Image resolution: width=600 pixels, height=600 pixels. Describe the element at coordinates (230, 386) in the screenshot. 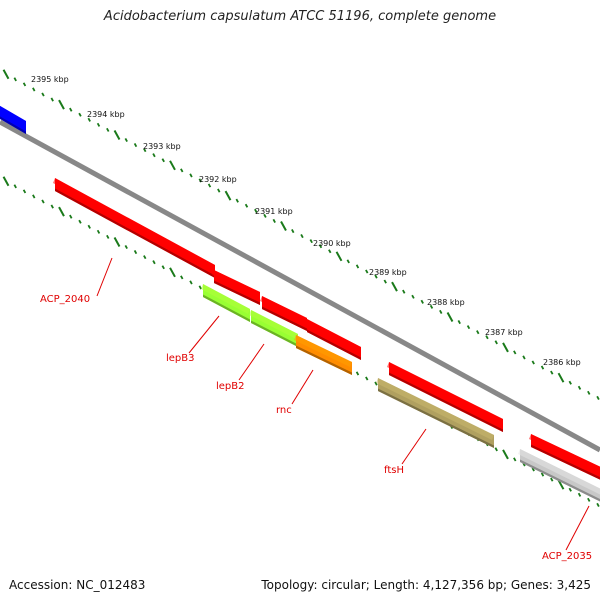

I see `gene-label: lepB2` at that location.